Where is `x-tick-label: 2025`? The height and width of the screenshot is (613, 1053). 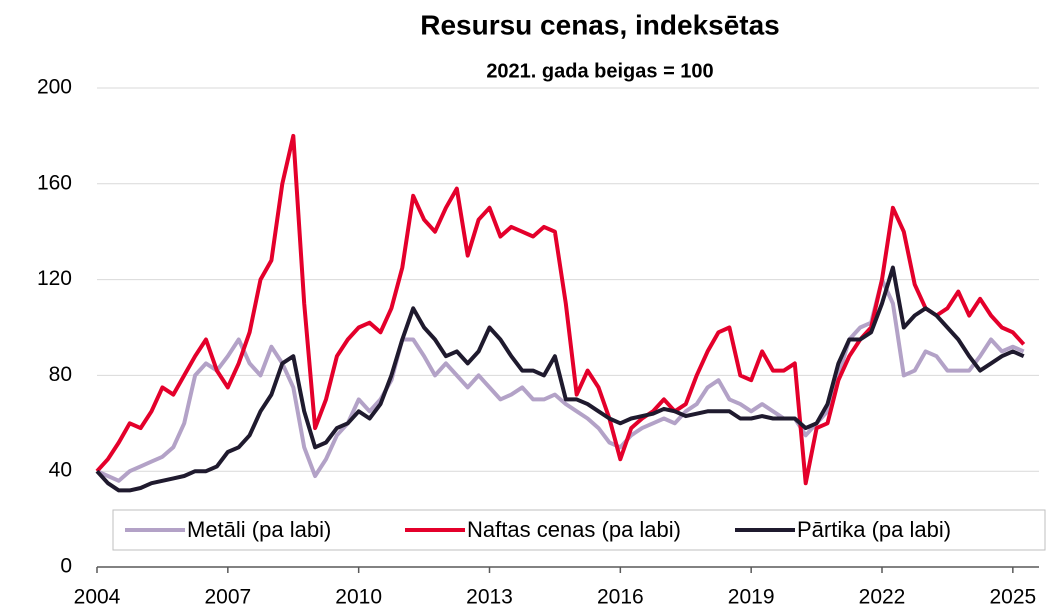
x-tick-label: 2025 is located at coordinates (1012, 597).